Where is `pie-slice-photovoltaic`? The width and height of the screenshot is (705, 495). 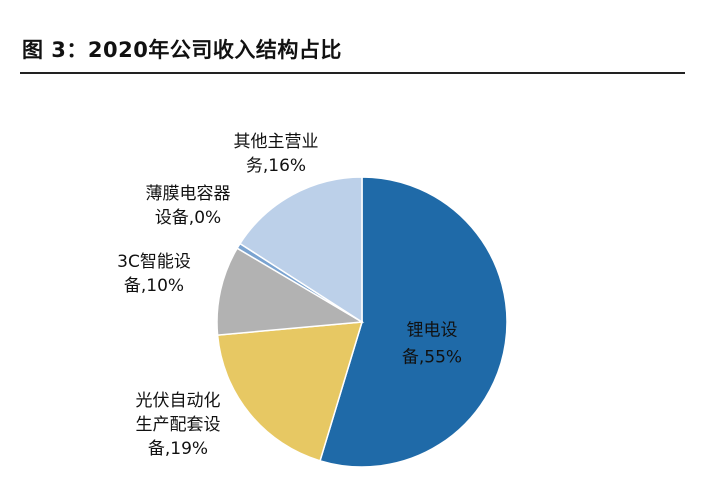
pie-slice-photovoltaic is located at coordinates (290, 391).